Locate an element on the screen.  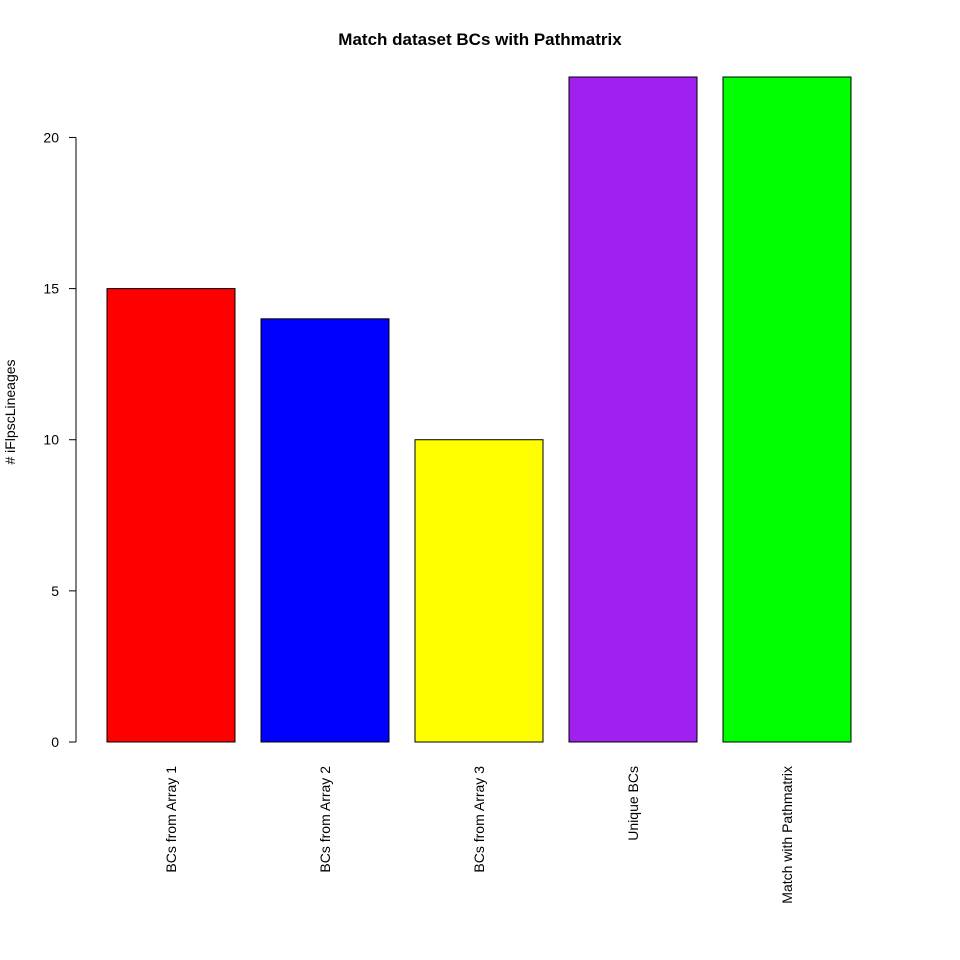
y-tick-label: 5 is located at coordinates (55, 591).